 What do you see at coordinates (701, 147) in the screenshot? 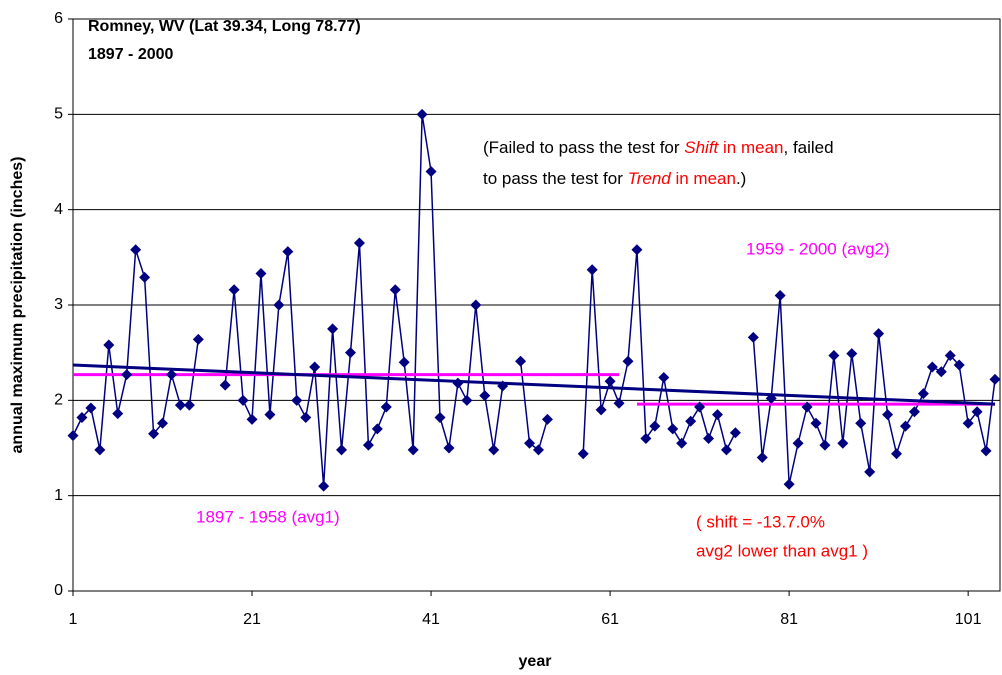
I see `test-note-segment: Shift` at bounding box center [701, 147].